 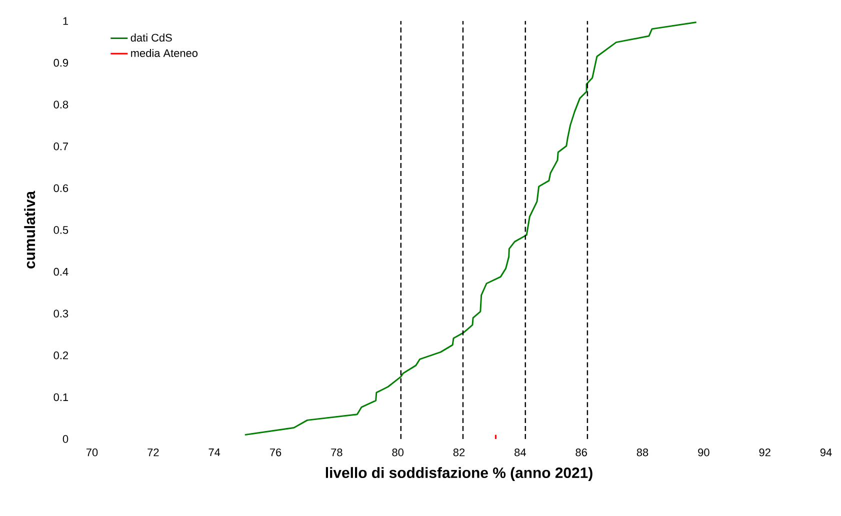 What do you see at coordinates (61, 314) in the screenshot?
I see `y-tick-label: 0.3` at bounding box center [61, 314].